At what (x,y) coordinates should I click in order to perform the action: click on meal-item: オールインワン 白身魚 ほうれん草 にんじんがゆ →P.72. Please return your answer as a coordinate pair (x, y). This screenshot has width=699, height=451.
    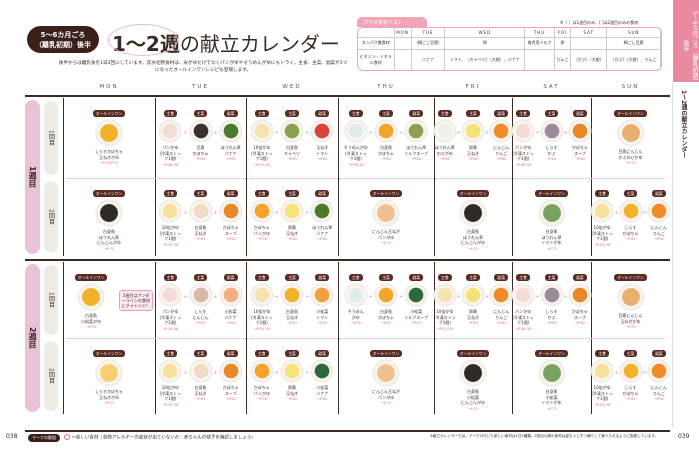
    Looking at the image, I should click on (473, 220).